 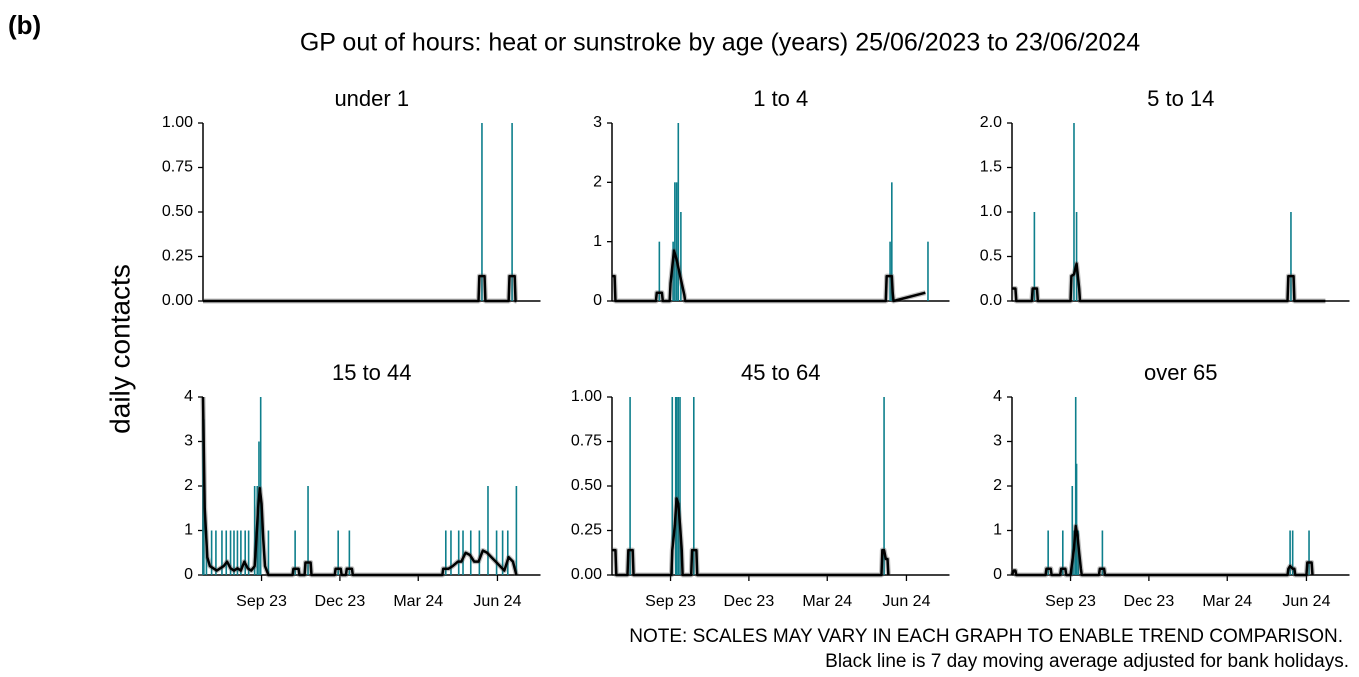 I want to click on y-tick-label: 2.0, so click(x=991, y=122).